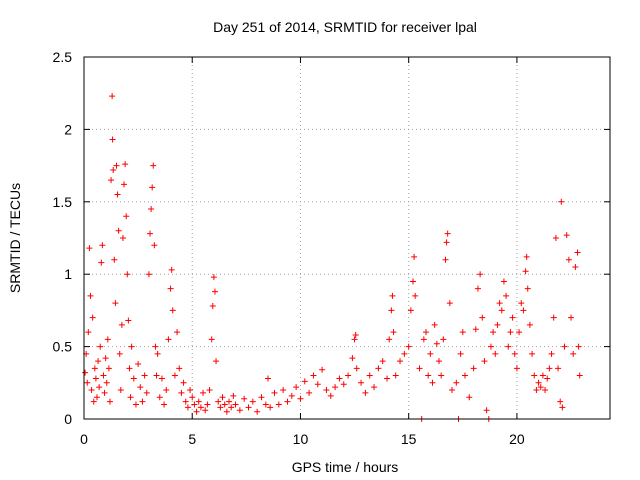  What do you see at coordinates (345, 467) in the screenshot?
I see `x-axis-label: GPS time / hours` at bounding box center [345, 467].